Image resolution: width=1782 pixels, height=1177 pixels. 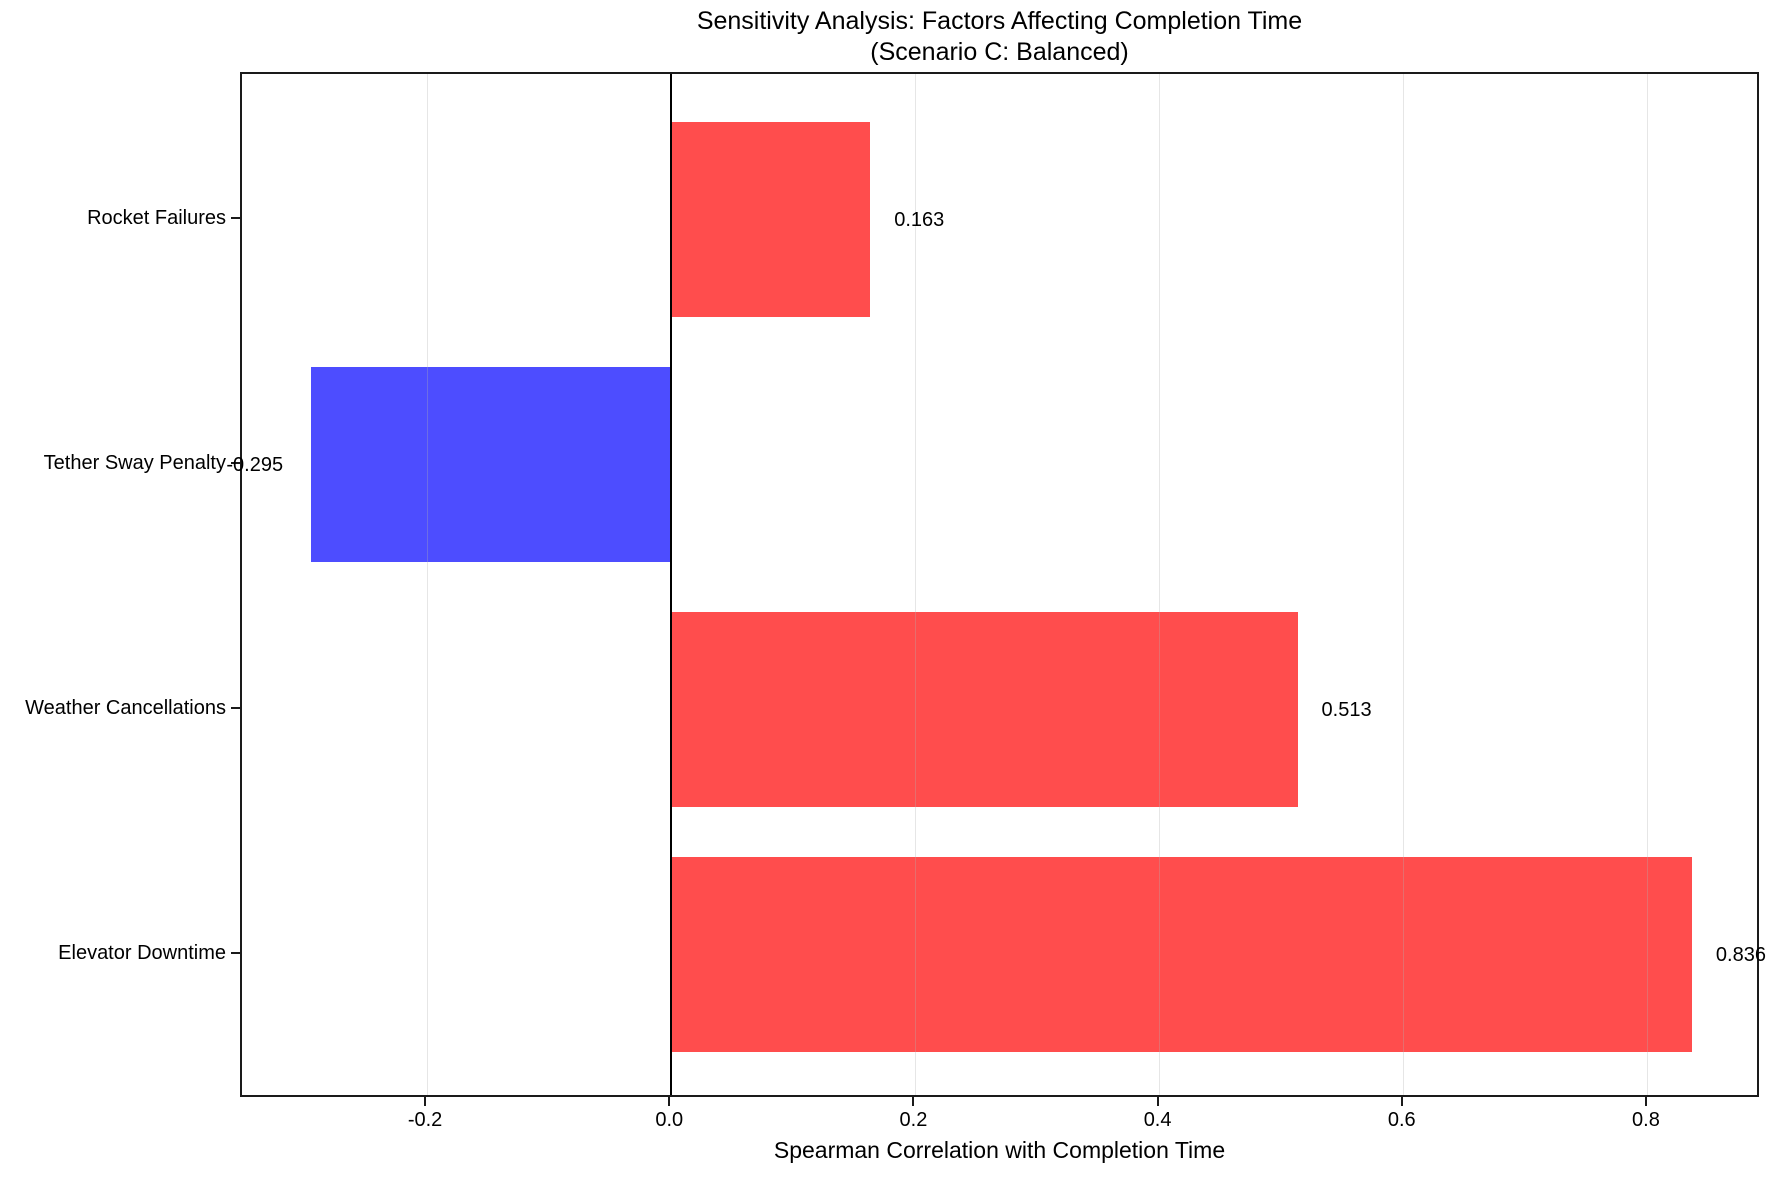 I want to click on x-tick-label: 0.8, so click(x=1646, y=1120).